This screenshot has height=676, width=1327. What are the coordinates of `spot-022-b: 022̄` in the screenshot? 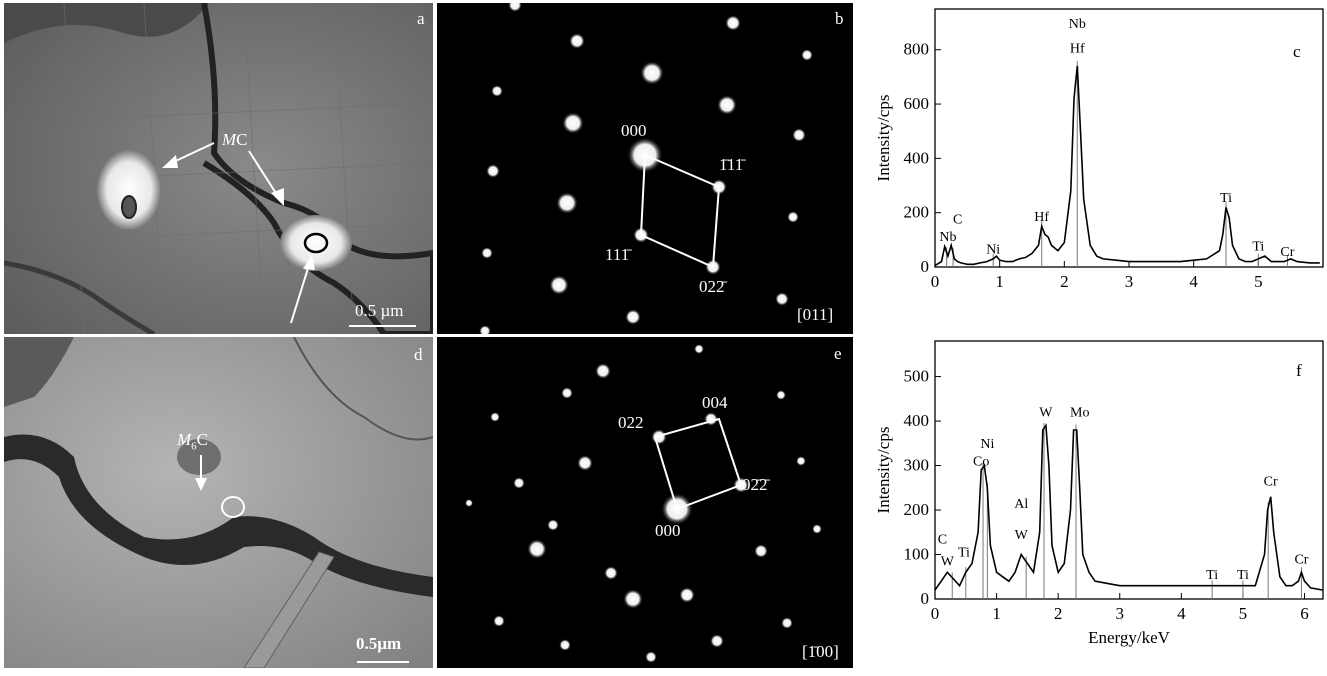 It's located at (712, 286).